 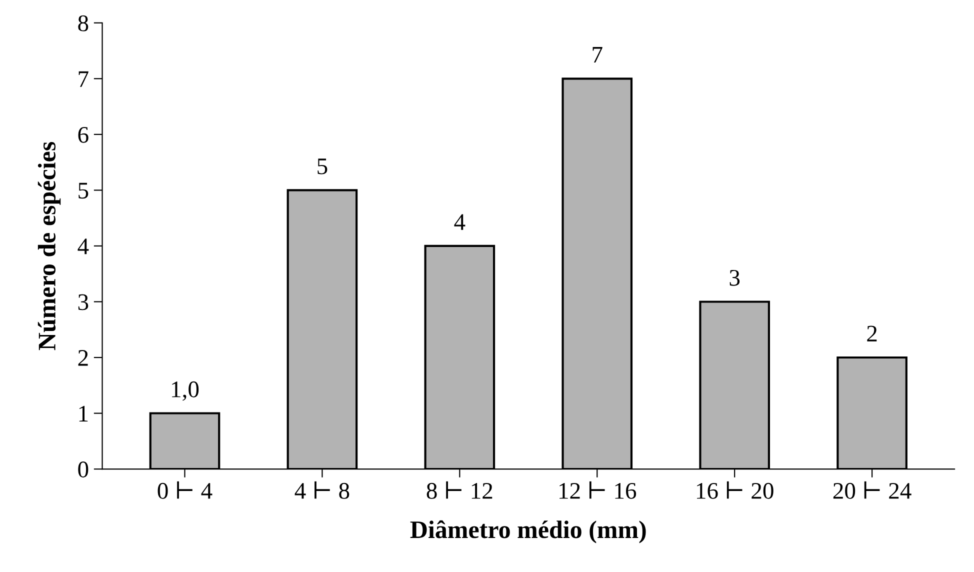 What do you see at coordinates (323, 166) in the screenshot?
I see `data-label: 5` at bounding box center [323, 166].